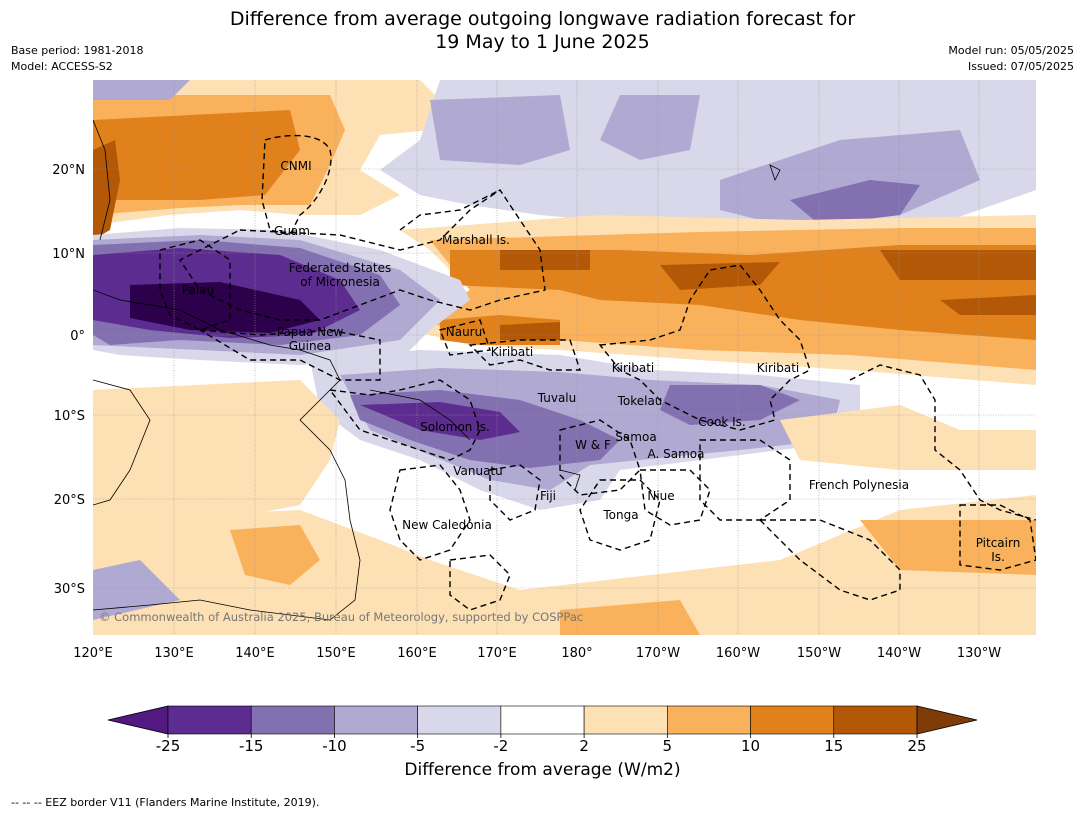 This screenshot has width=1085, height=816. Describe the element at coordinates (640, 401) in the screenshot. I see `region-label: Tokelau` at that location.